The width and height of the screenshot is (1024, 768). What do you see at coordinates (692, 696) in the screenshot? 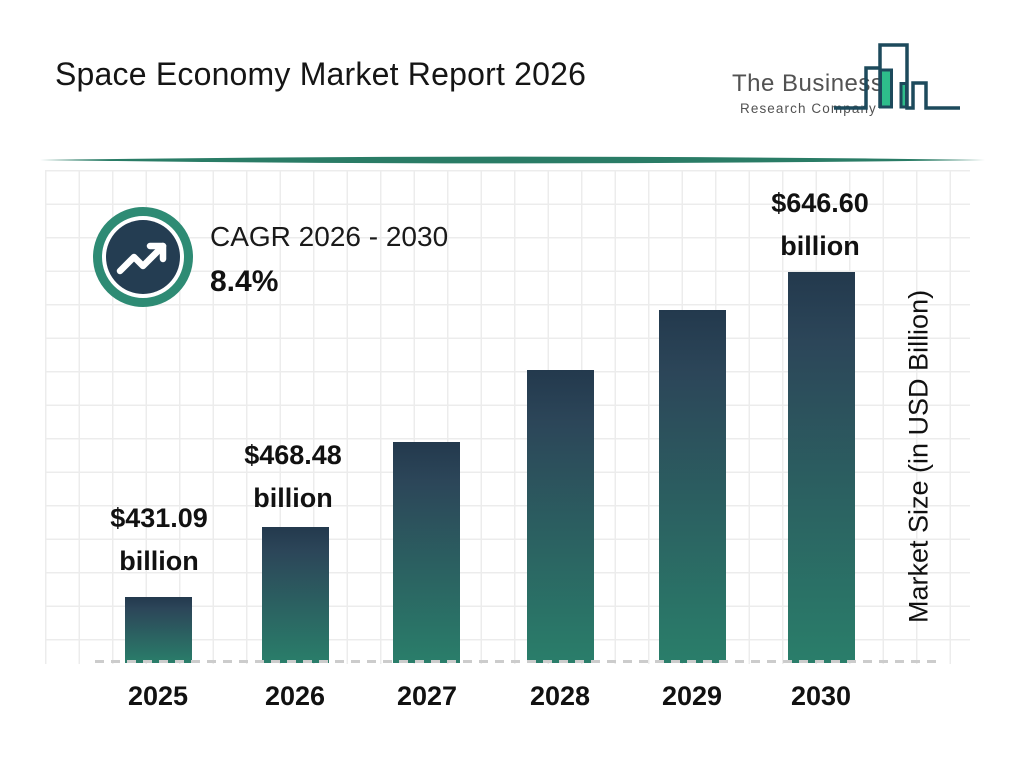
I see `x-tick-2029: 2029` at bounding box center [692, 696].